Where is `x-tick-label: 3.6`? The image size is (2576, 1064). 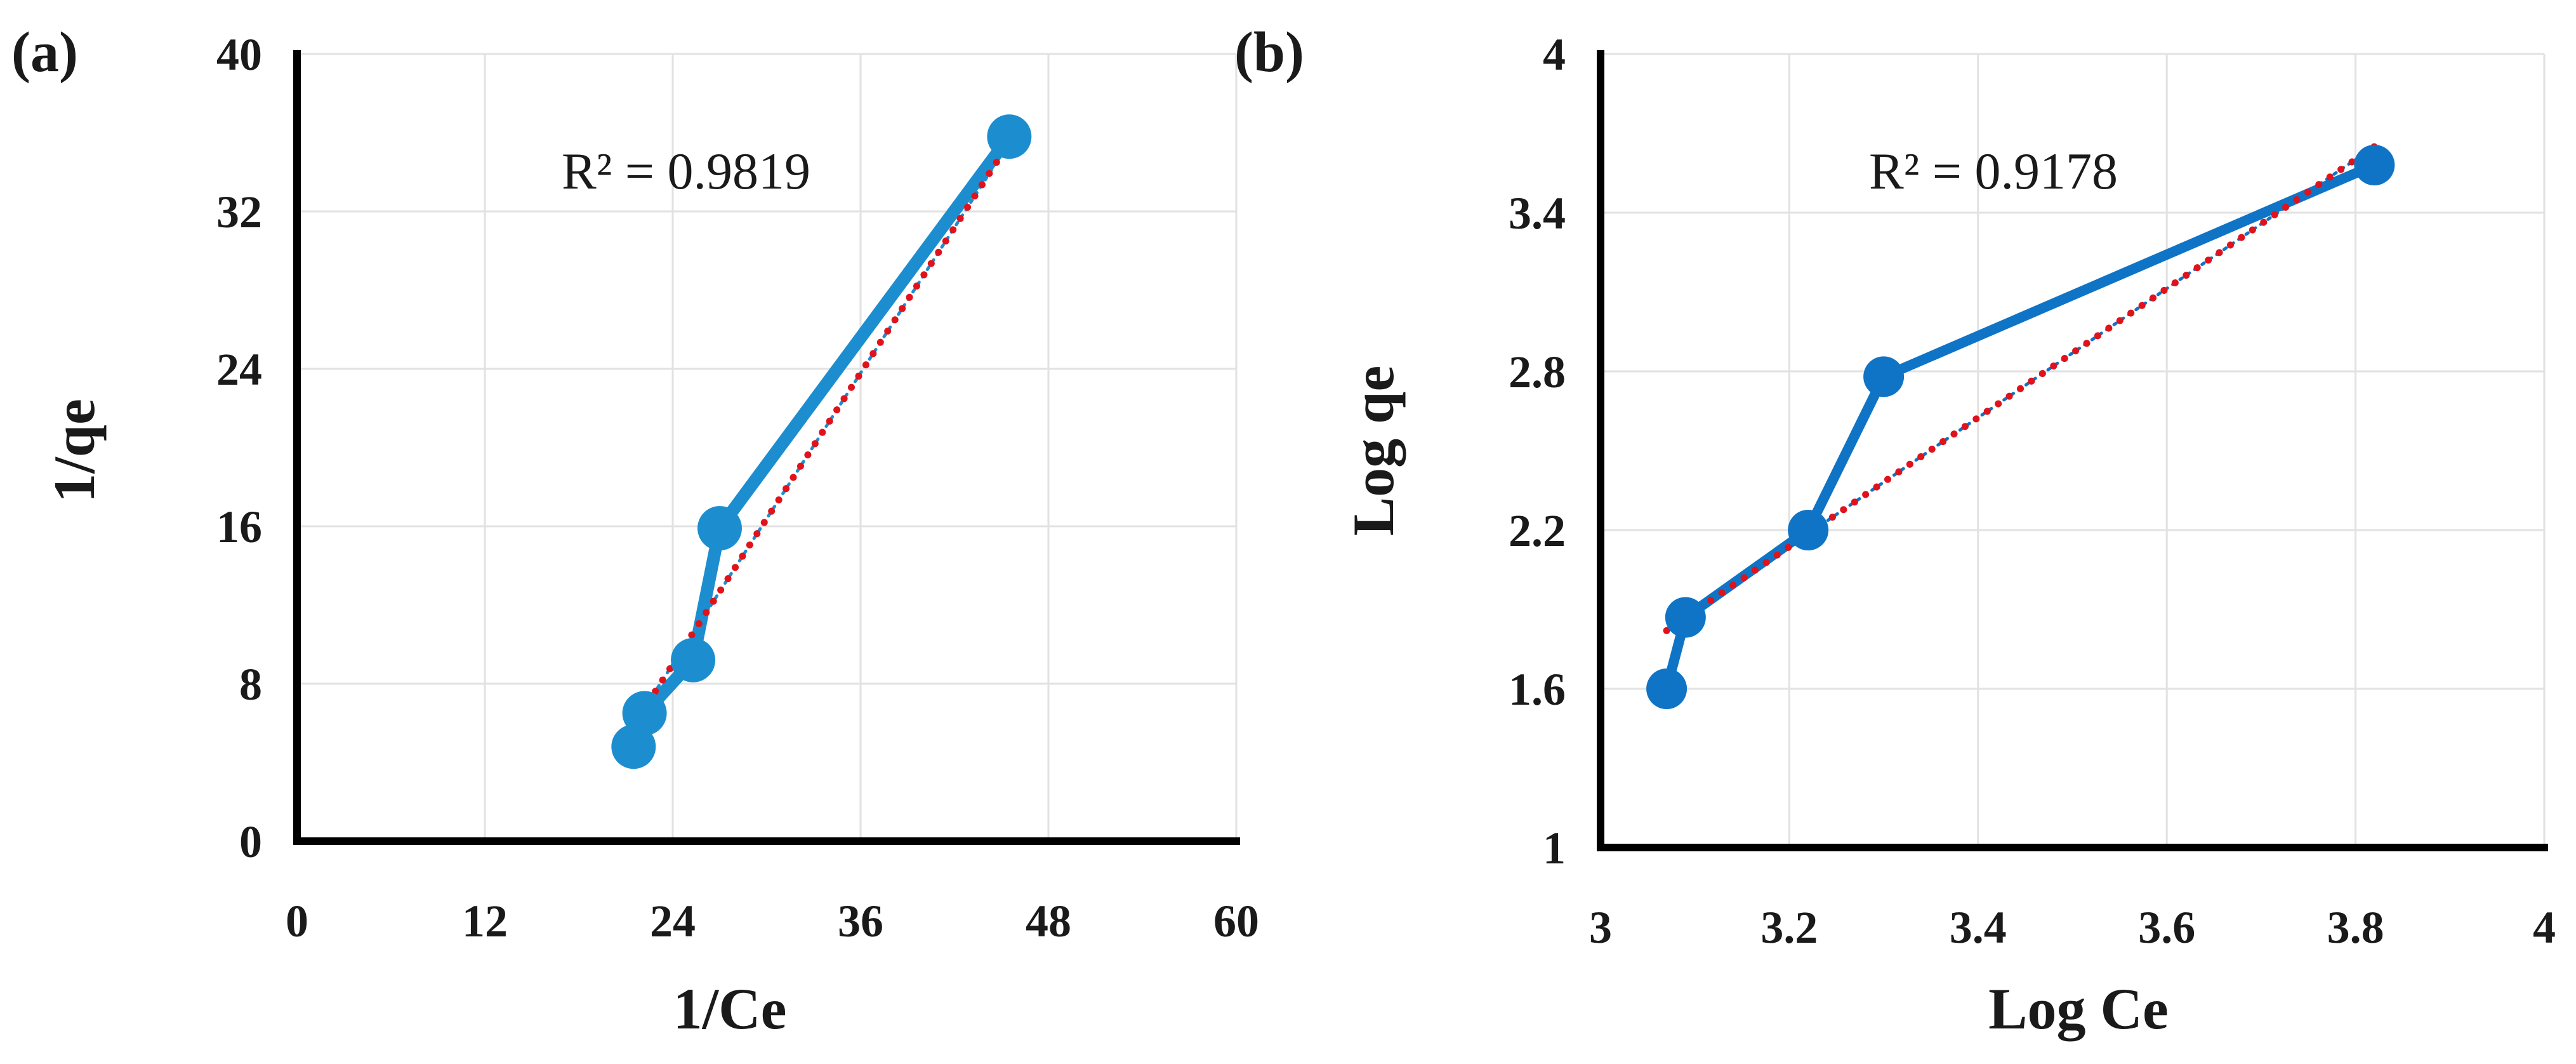 x-tick-label: 3.6 is located at coordinates (2166, 928).